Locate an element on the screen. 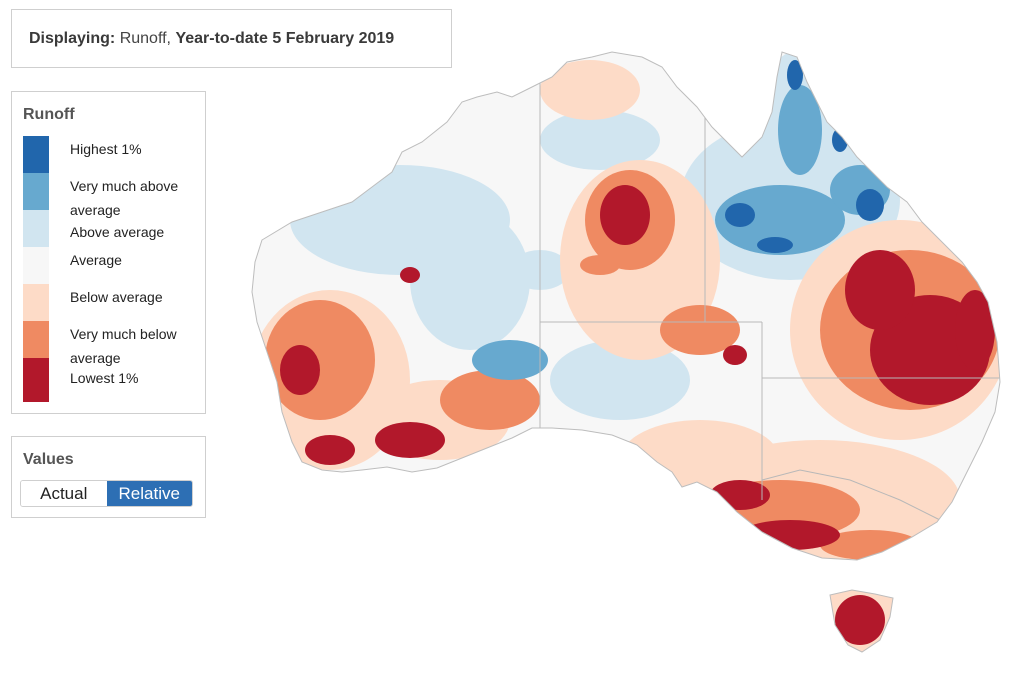 Image resolution: width=1024 pixels, height=694 pixels. values-title: Values is located at coordinates (48, 459).